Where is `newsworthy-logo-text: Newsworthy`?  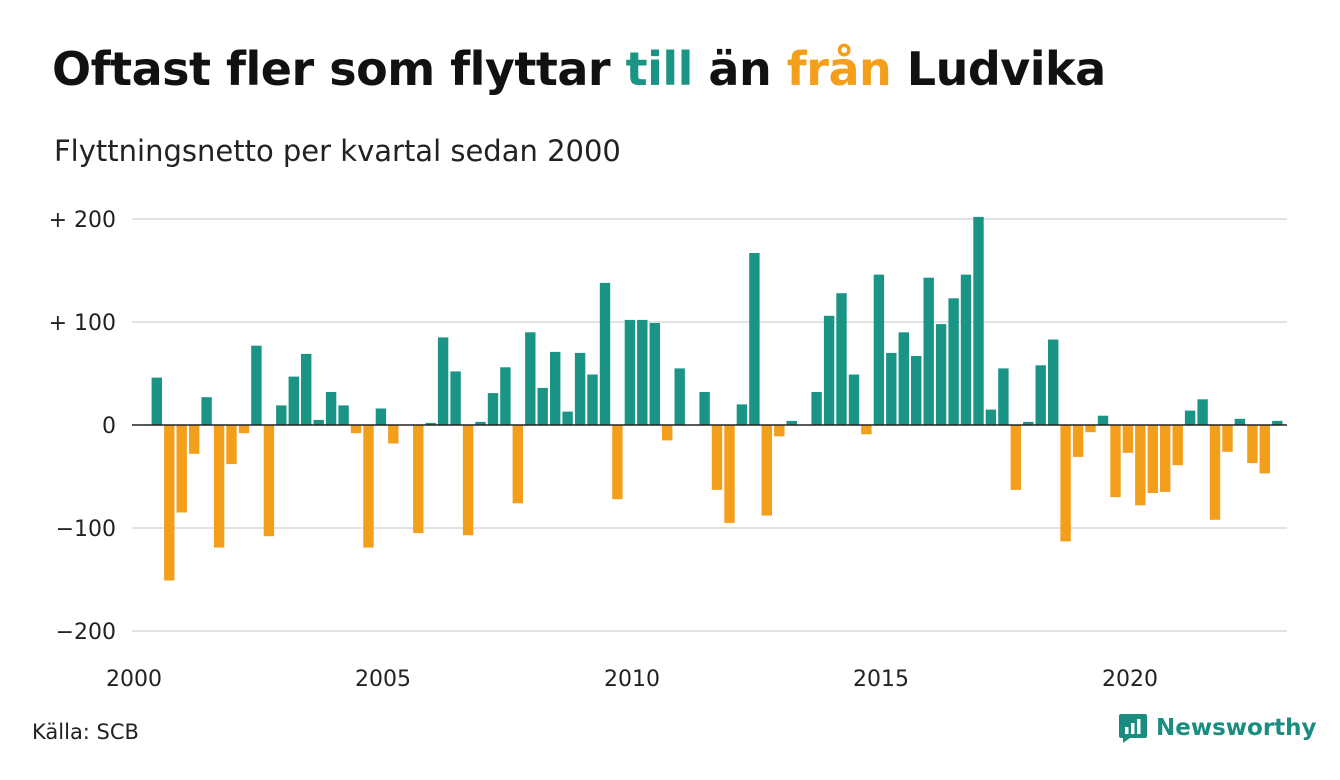 newsworthy-logo-text: Newsworthy is located at coordinates (1236, 728).